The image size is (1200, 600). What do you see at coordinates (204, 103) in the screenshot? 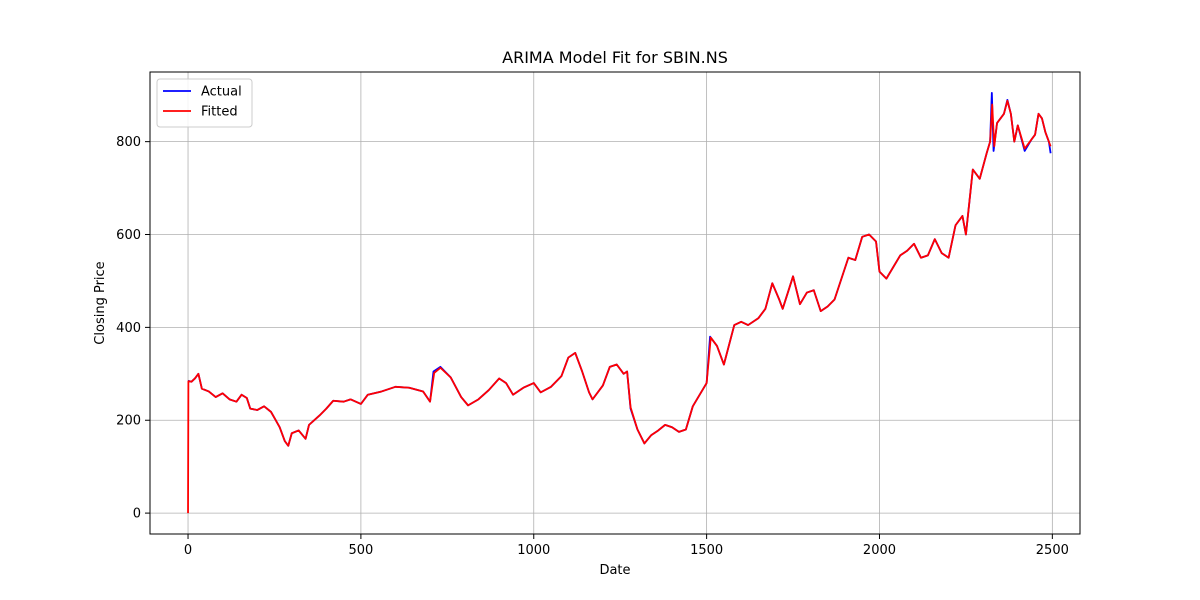
I see `legend: Actual Fitted` at bounding box center [204, 103].